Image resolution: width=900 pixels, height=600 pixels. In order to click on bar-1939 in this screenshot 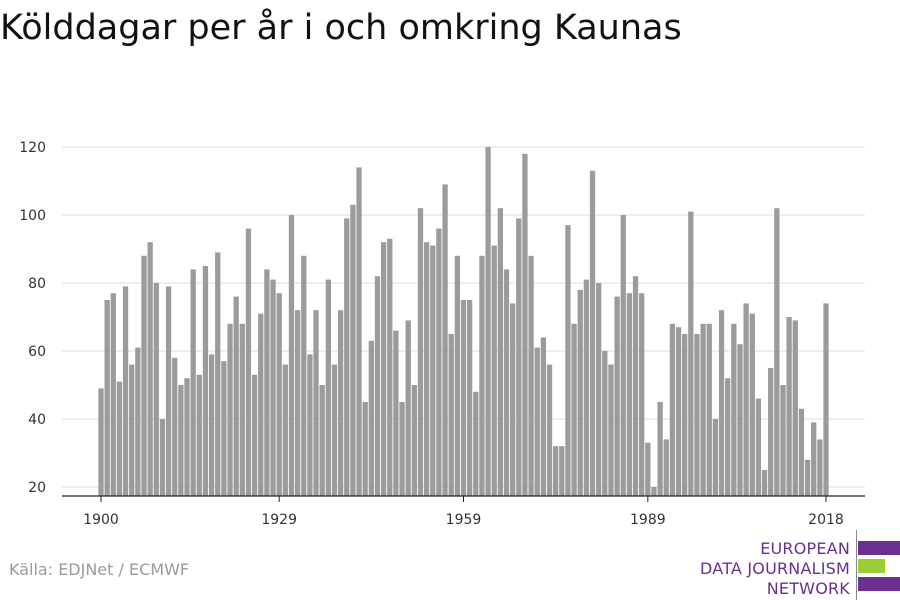, I will do `click(340, 403)`.